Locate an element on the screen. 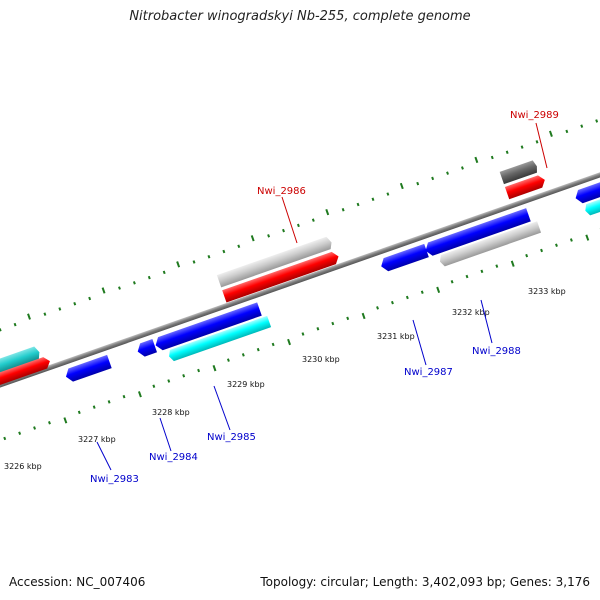 The width and height of the screenshot is (600, 600). gene-arrow-nwi-2986-red is located at coordinates (281, 276).